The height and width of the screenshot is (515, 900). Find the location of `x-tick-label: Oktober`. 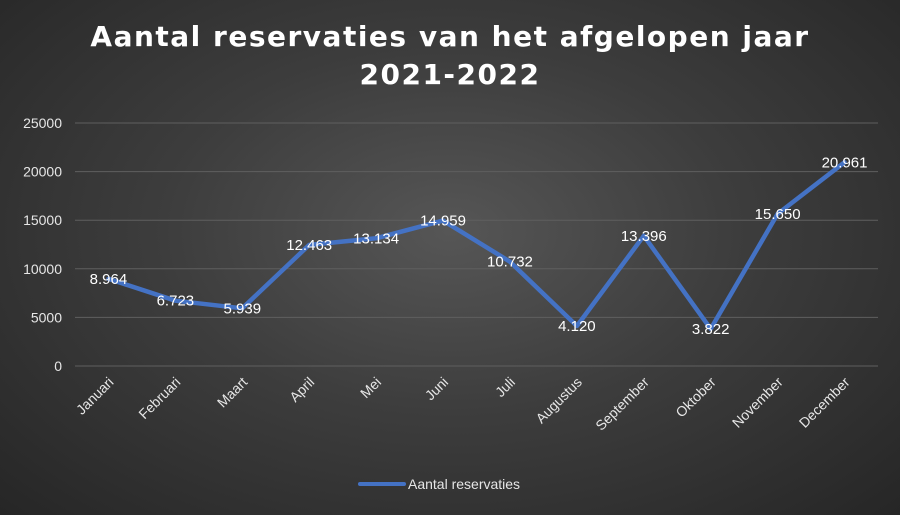

x-tick-label: Oktober is located at coordinates (695, 397).